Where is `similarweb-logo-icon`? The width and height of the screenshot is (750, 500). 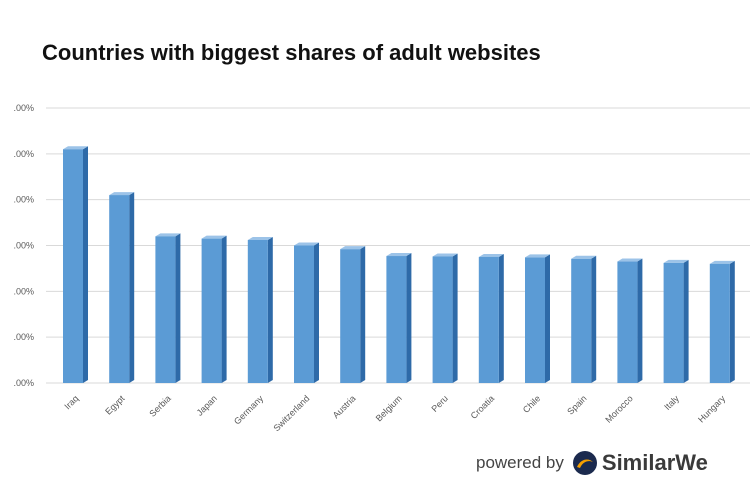 similarweb-logo-icon is located at coordinates (584, 463).